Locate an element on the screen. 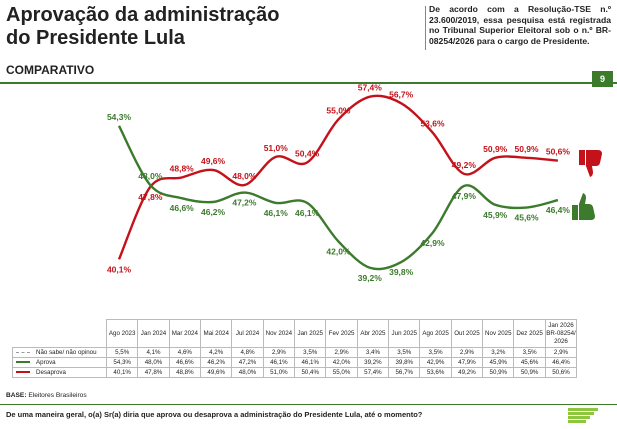  page-number: 9 is located at coordinates (602, 79).